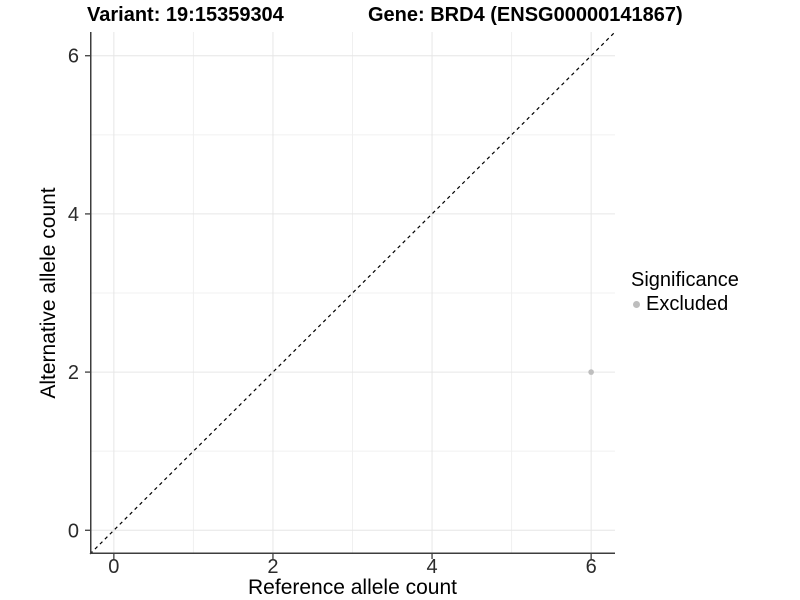 The width and height of the screenshot is (800, 600). Describe the element at coordinates (685, 280) in the screenshot. I see `legend-title: Significance` at that location.